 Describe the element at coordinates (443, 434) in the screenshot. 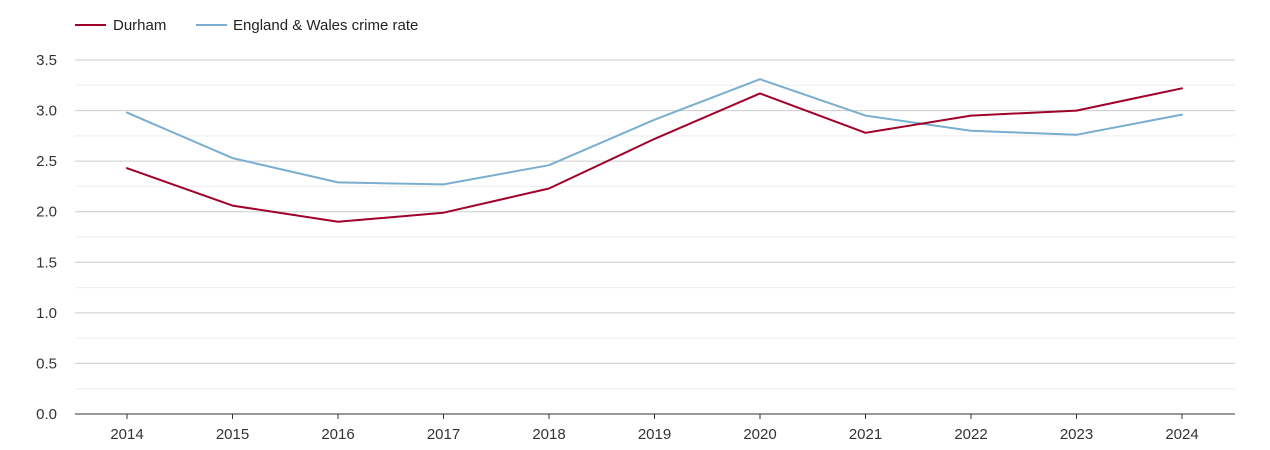

I see `x-tick-label: 2017` at that location.